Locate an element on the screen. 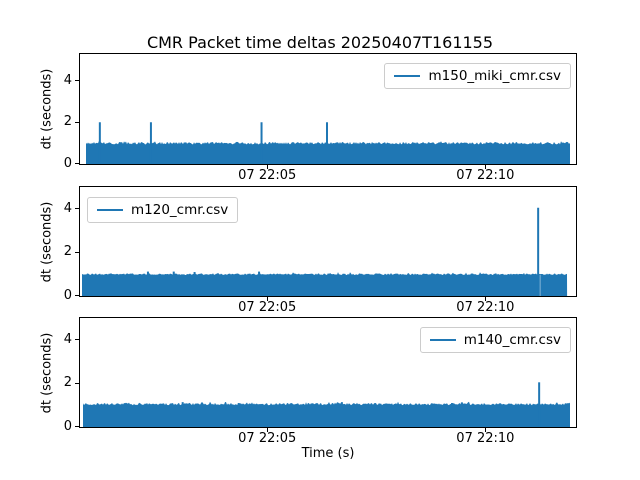 The width and height of the screenshot is (640, 480). m140-series-plot is located at coordinates (326, 404).